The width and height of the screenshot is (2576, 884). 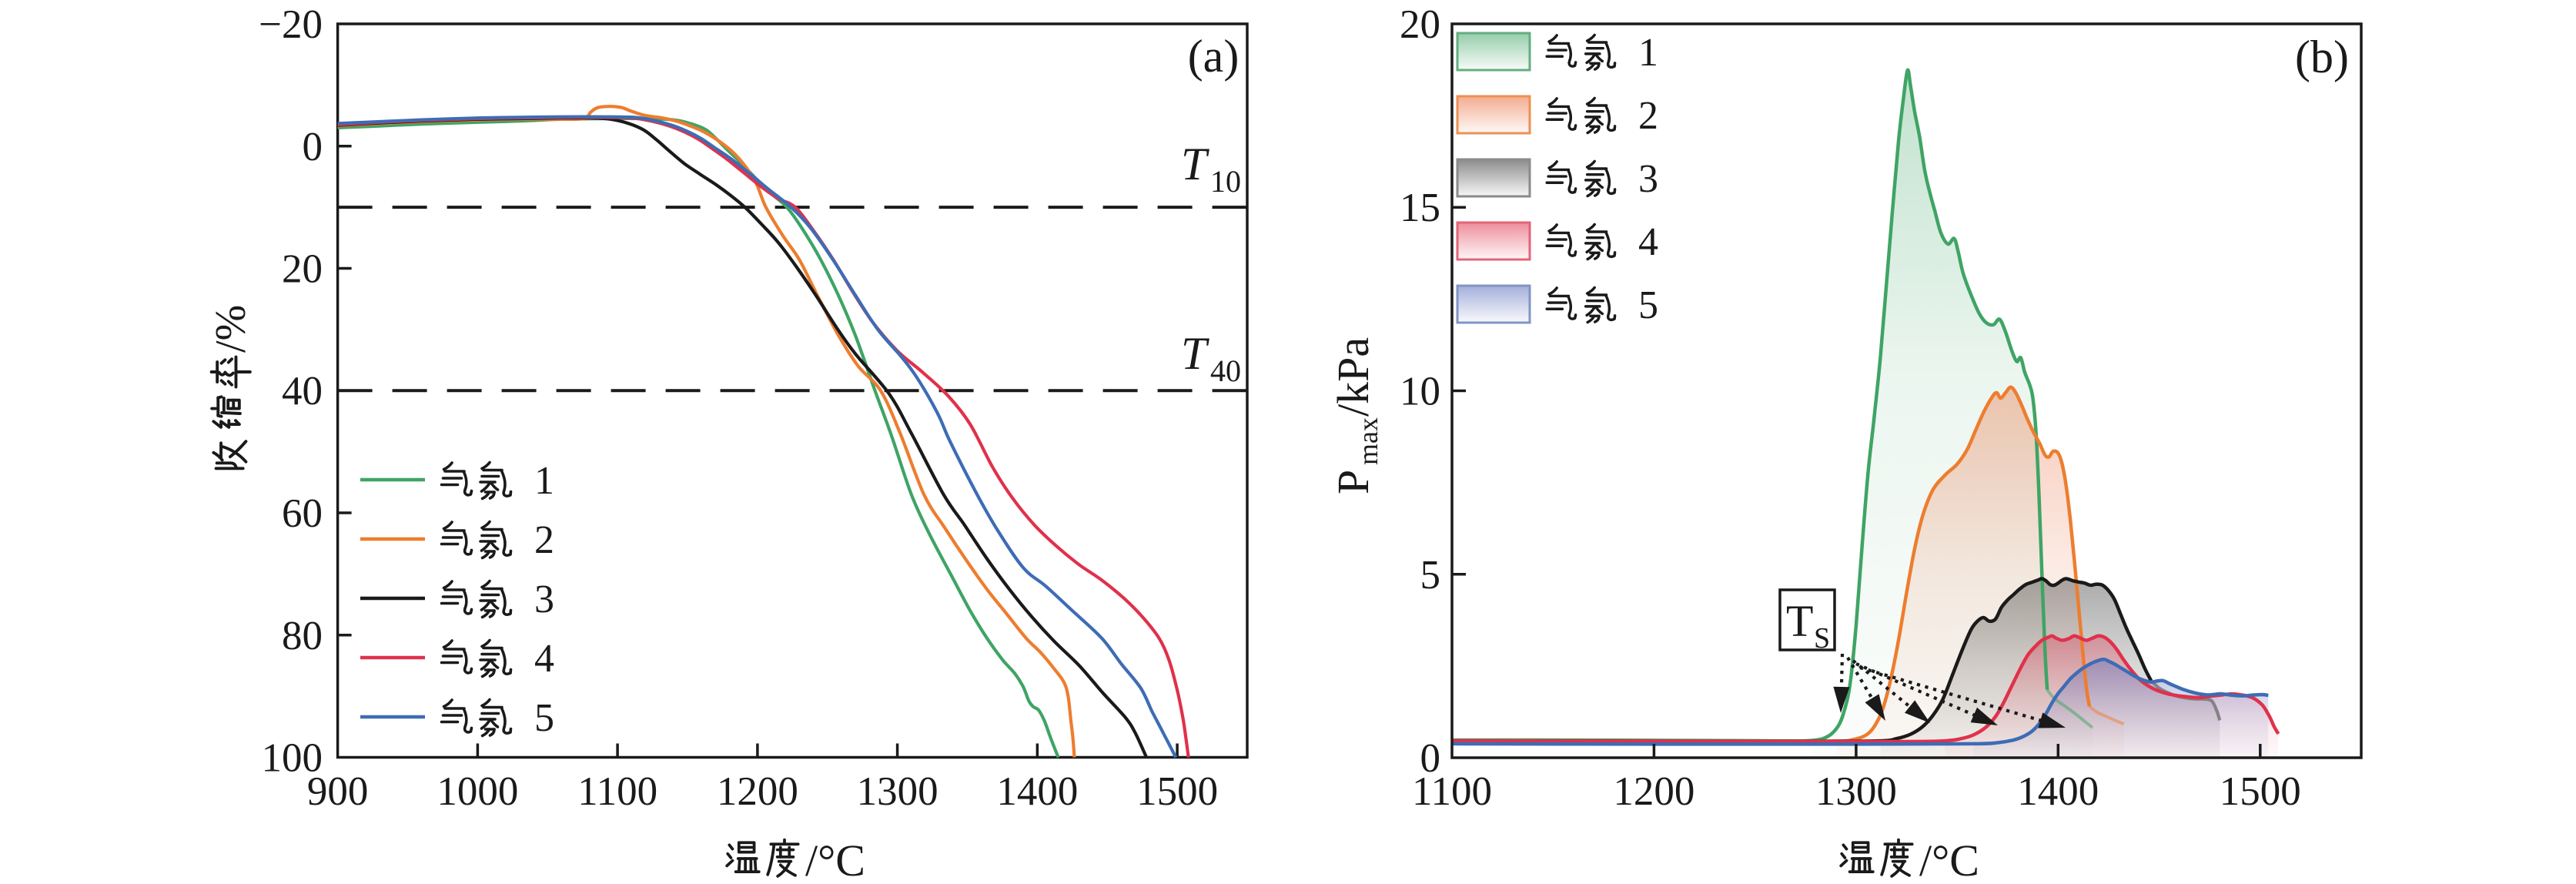 I want to click on svg-text: S, so click(x=1822, y=638).